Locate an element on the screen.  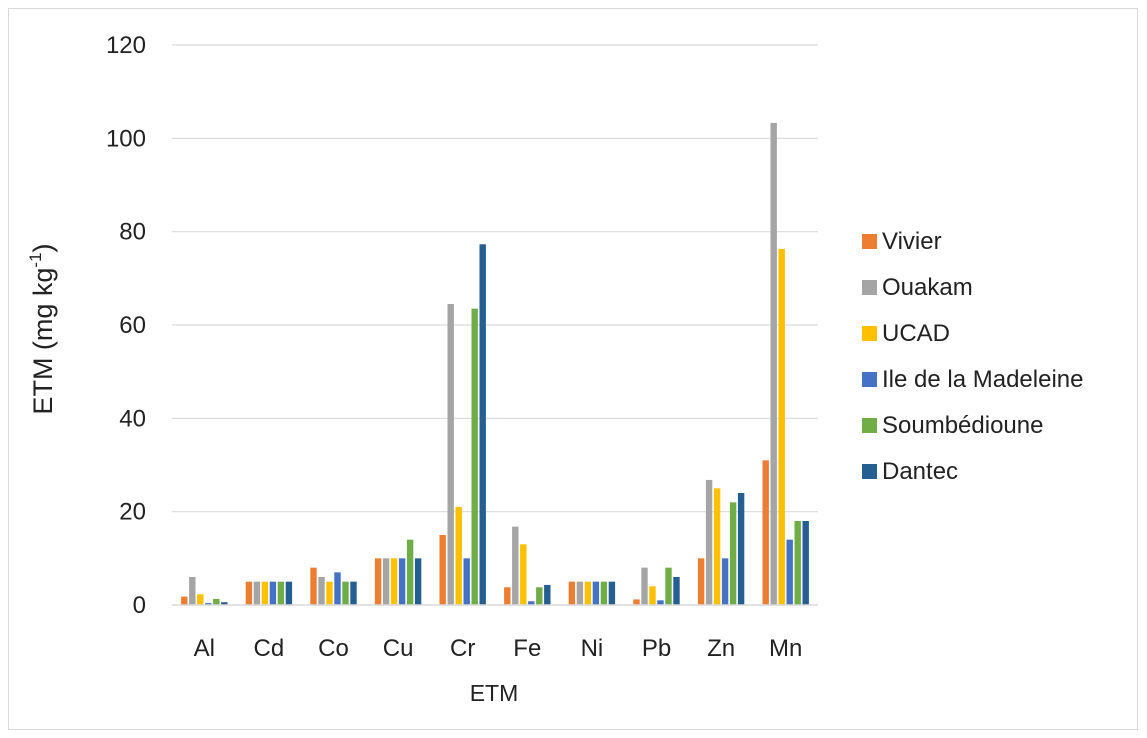
legend-item: Dantec is located at coordinates (910, 471).